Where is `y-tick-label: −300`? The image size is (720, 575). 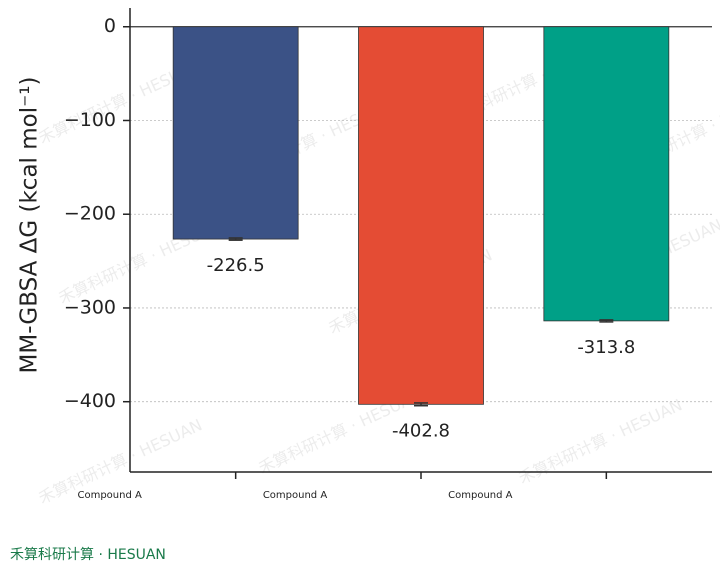 y-tick-label: −300 is located at coordinates (90, 307).